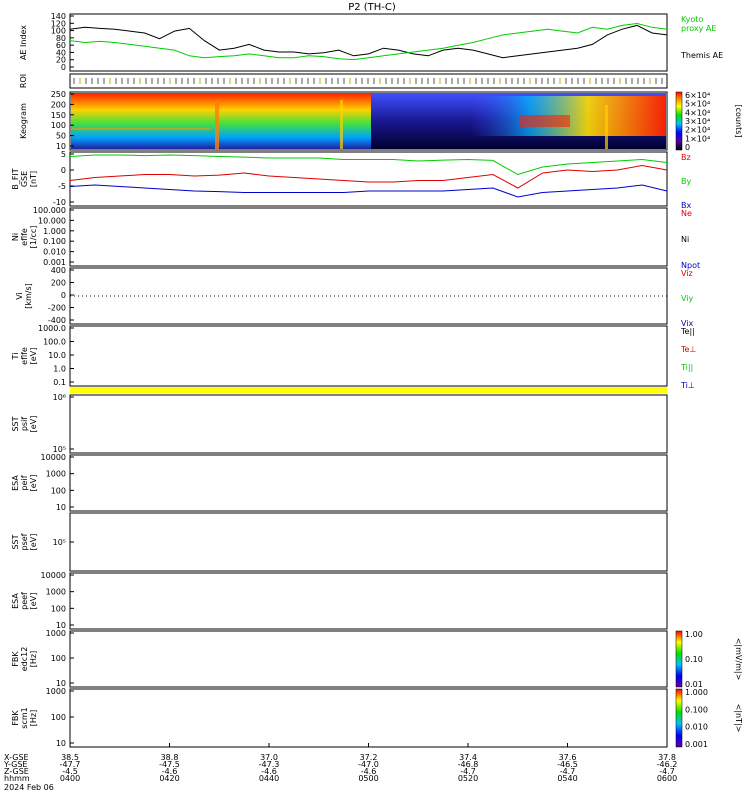 Image resolution: width=750 pixels, height=800 pixels. I want to click on xaxis-t-value: 0540, so click(567, 778).